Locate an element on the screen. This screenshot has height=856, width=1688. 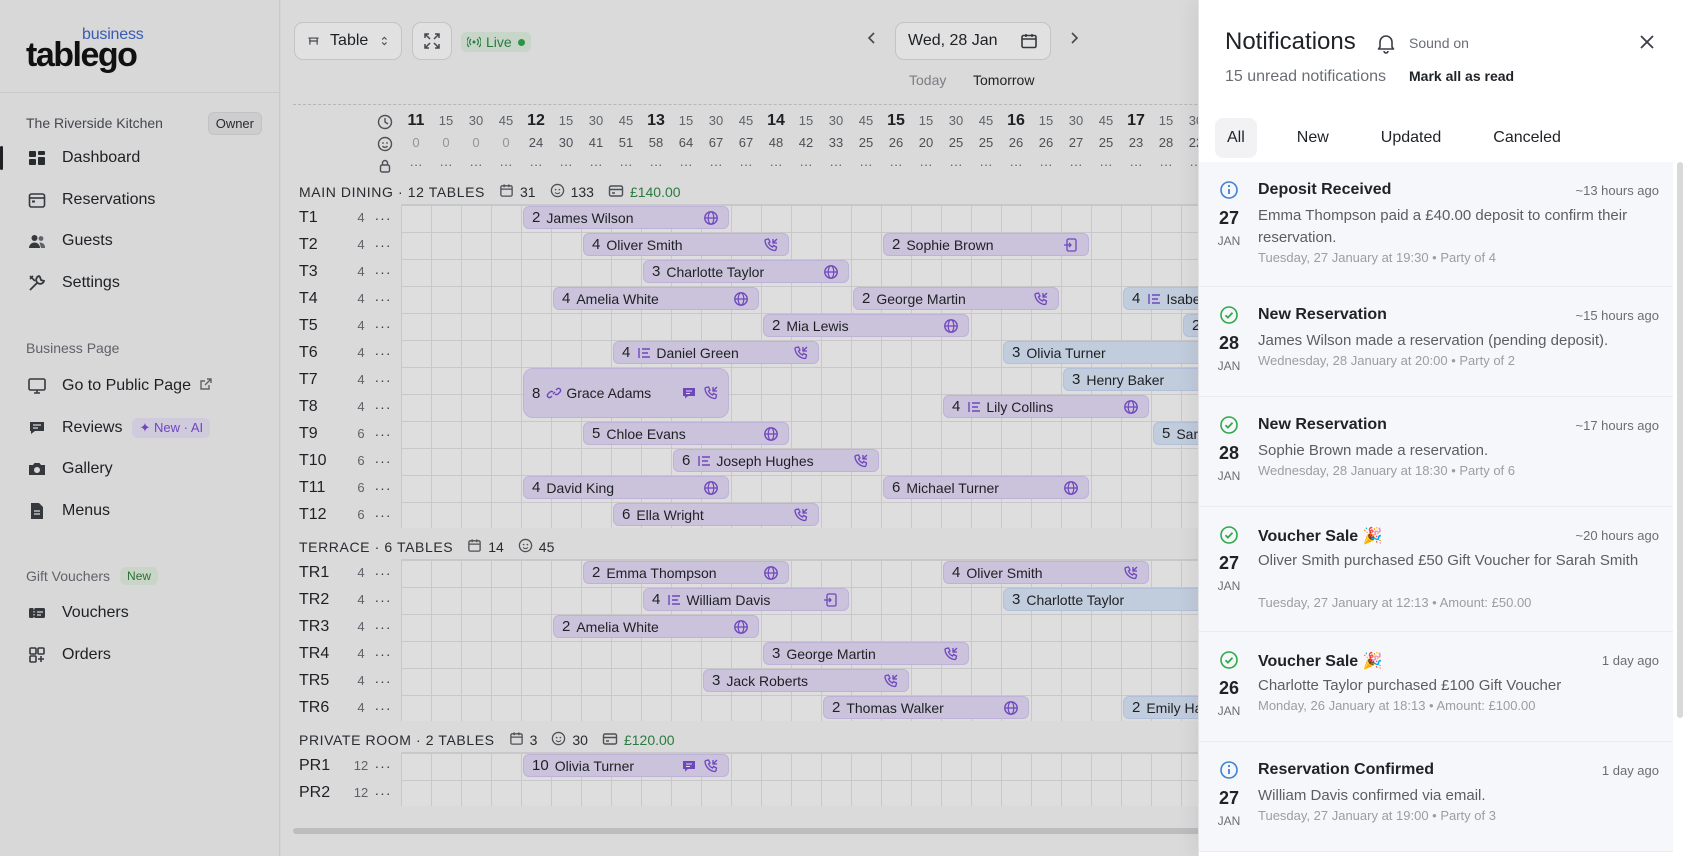
fullscreen-button is located at coordinates (432, 41).